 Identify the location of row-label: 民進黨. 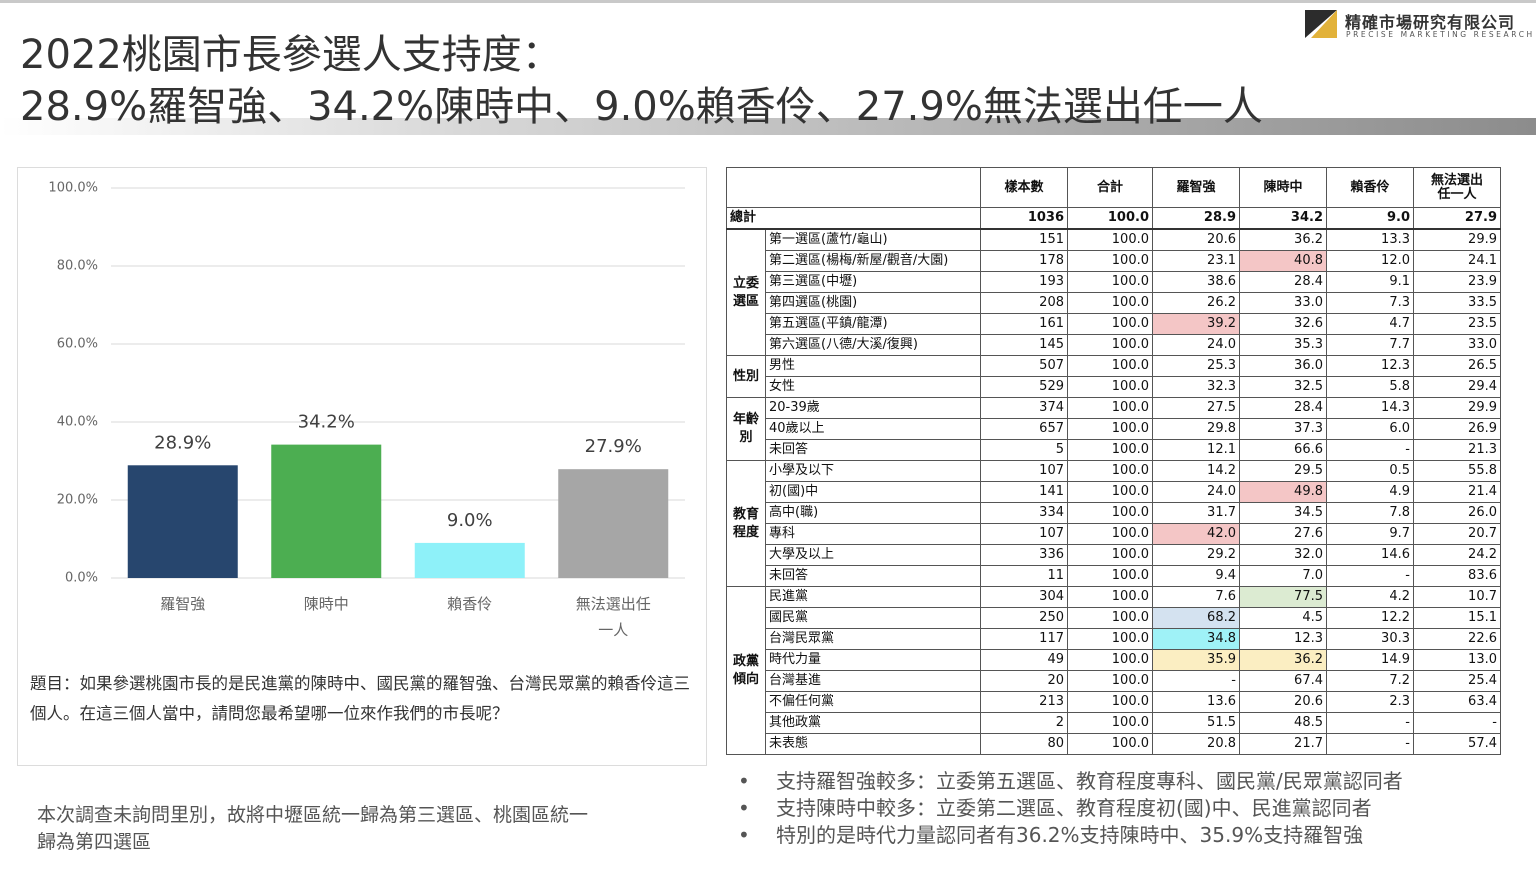
(873, 597).